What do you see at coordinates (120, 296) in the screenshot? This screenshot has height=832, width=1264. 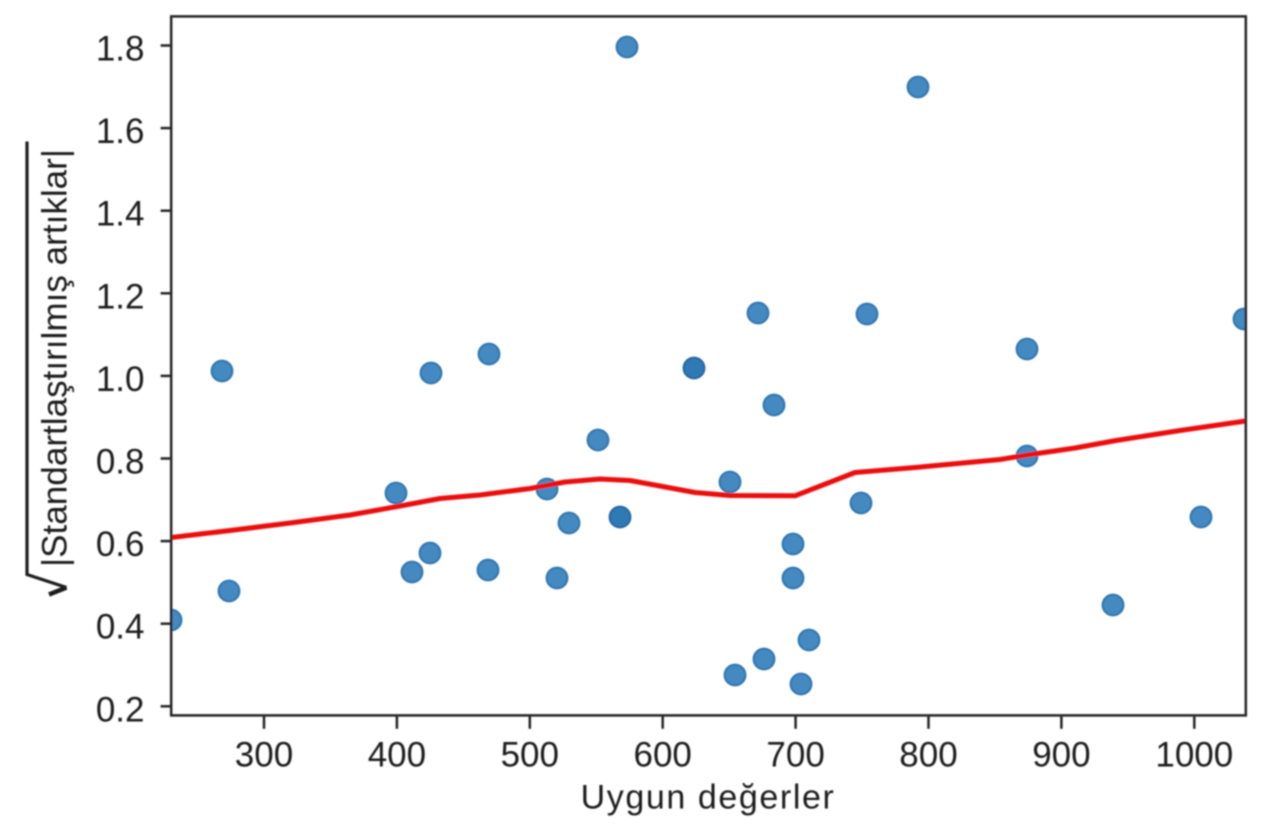 I see `svg-text: 1.2` at bounding box center [120, 296].